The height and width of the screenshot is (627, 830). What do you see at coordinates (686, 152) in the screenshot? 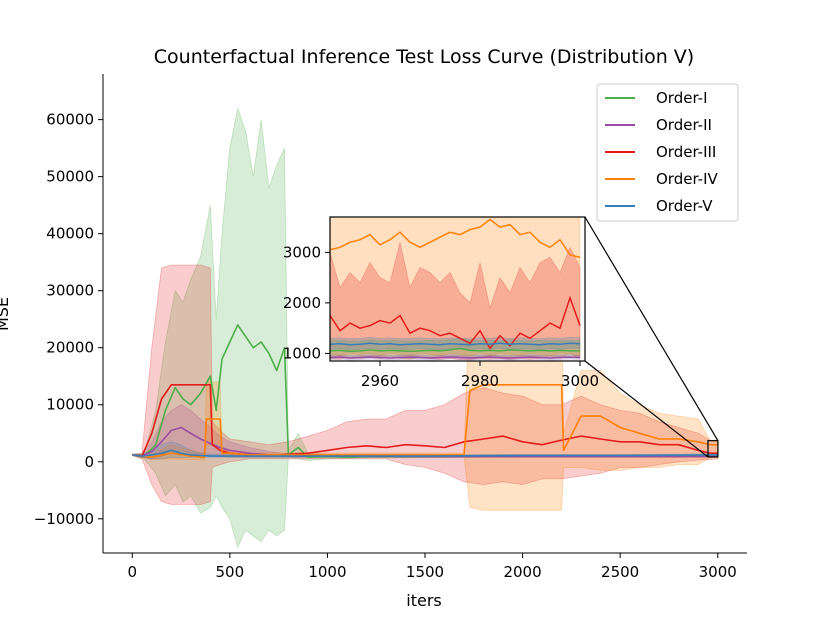
I see `legend-label: Order-III` at bounding box center [686, 152].